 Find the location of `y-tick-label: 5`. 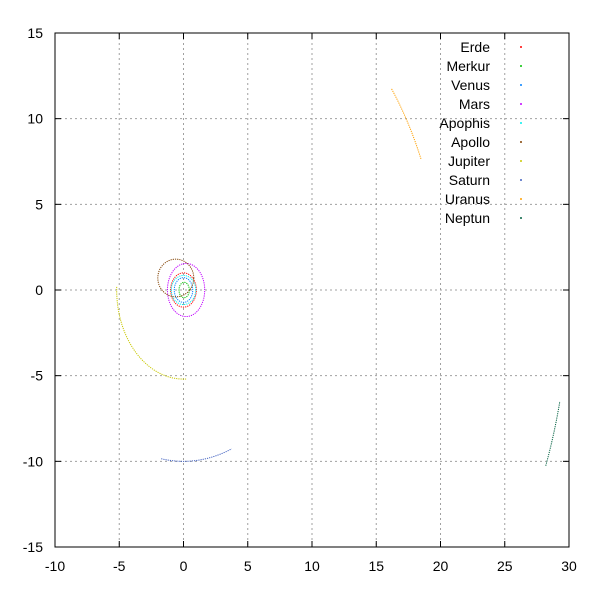

y-tick-label: 5 is located at coordinates (39, 204).